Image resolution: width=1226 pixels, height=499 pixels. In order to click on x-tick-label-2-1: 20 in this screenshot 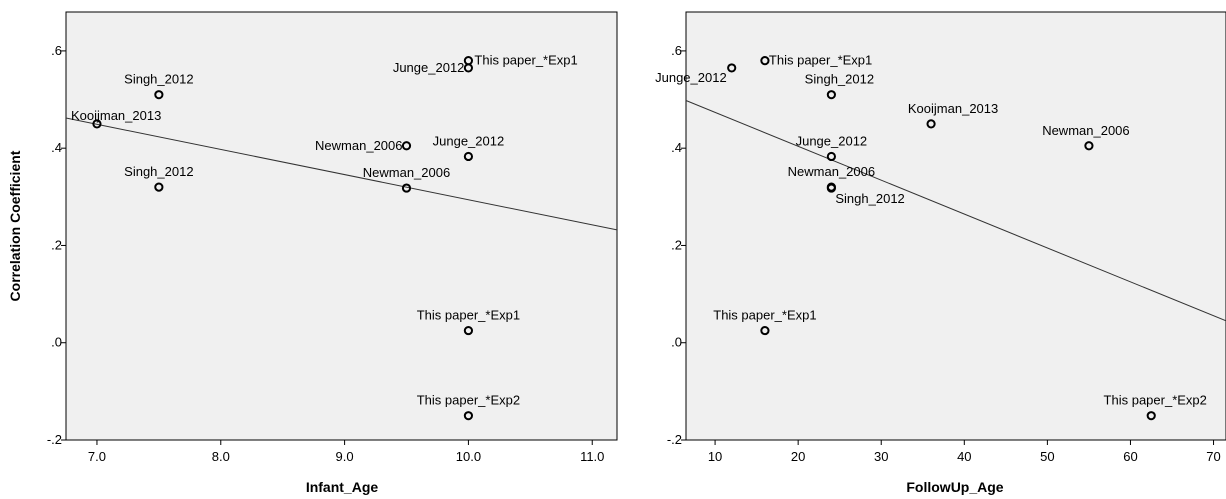, I will do `click(798, 456)`.